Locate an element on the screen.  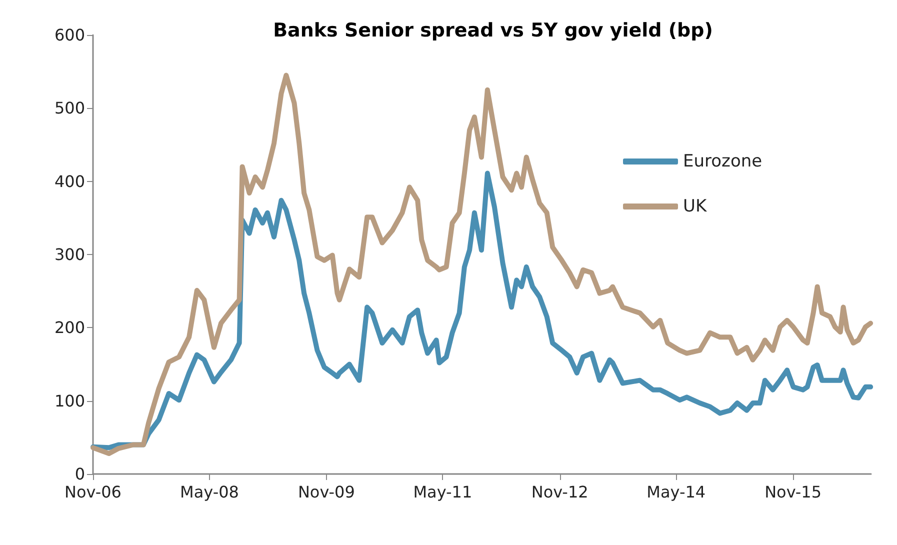
x-tick-label: May-08 is located at coordinates (209, 492).